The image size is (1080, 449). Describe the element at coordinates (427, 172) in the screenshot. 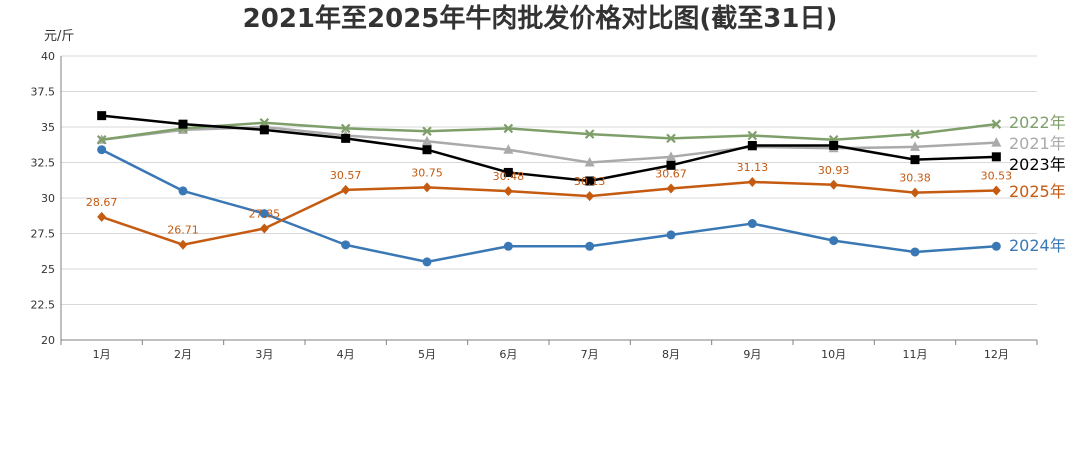

I see `data-label: 30.75` at that location.